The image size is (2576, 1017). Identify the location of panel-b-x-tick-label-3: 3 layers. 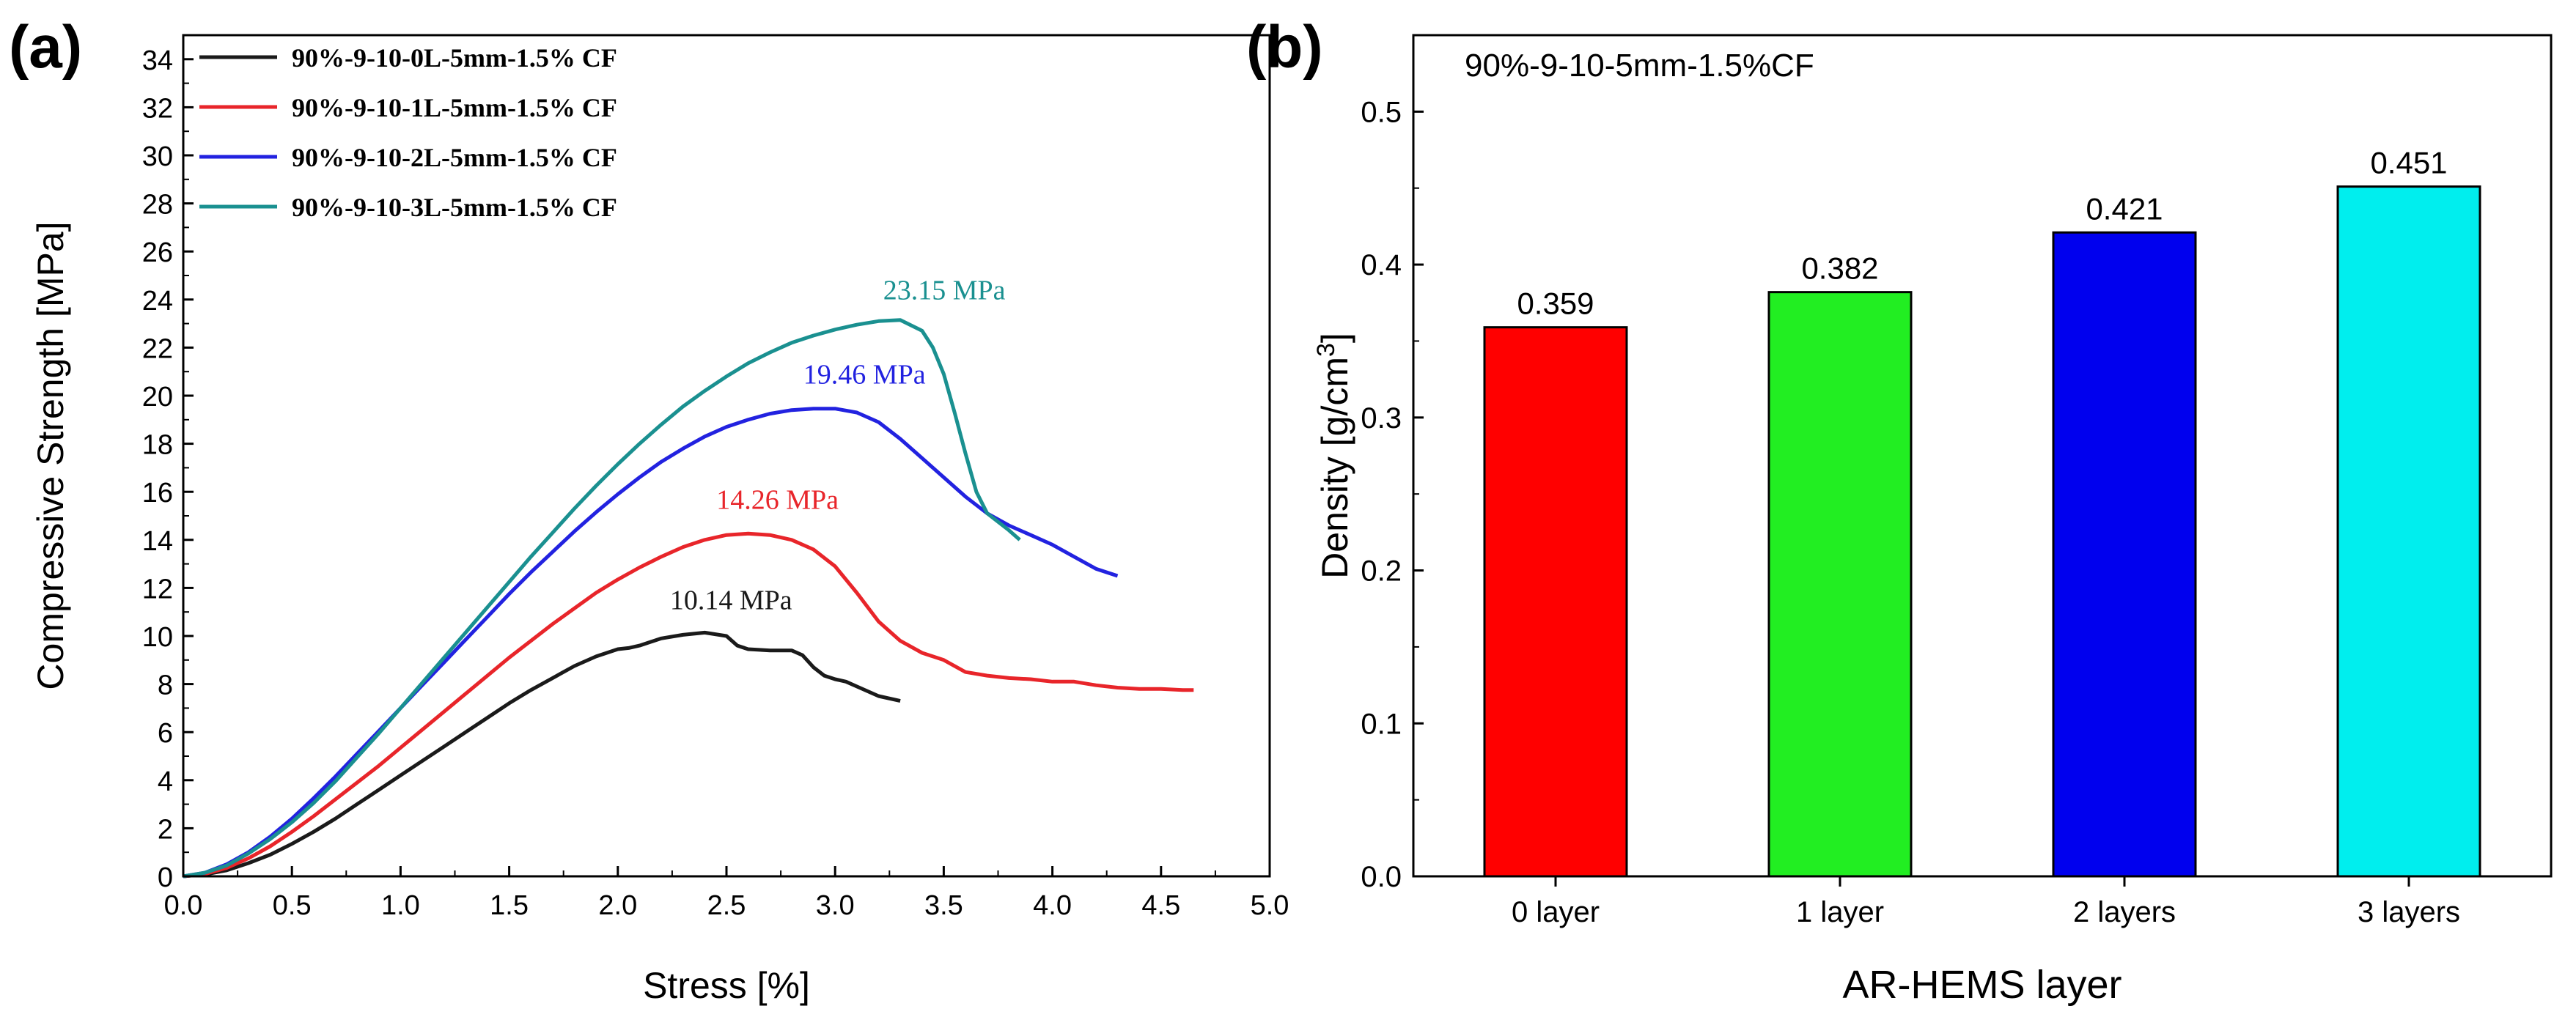
(2409, 912).